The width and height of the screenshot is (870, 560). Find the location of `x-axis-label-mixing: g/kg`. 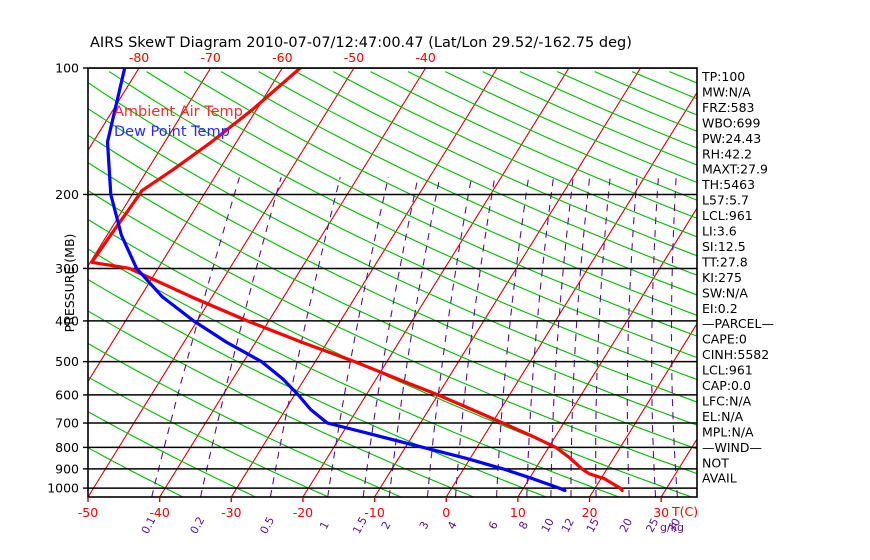

x-axis-label-mixing: g/kg is located at coordinates (672, 527).